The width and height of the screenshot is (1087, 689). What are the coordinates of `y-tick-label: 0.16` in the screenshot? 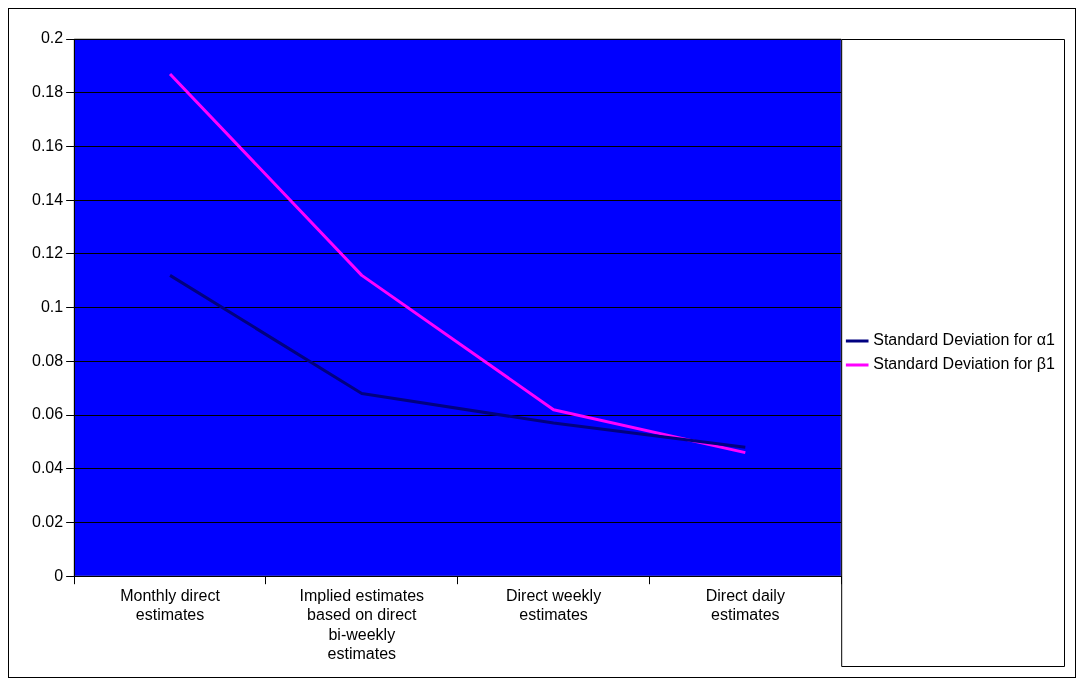 It's located at (48, 145).